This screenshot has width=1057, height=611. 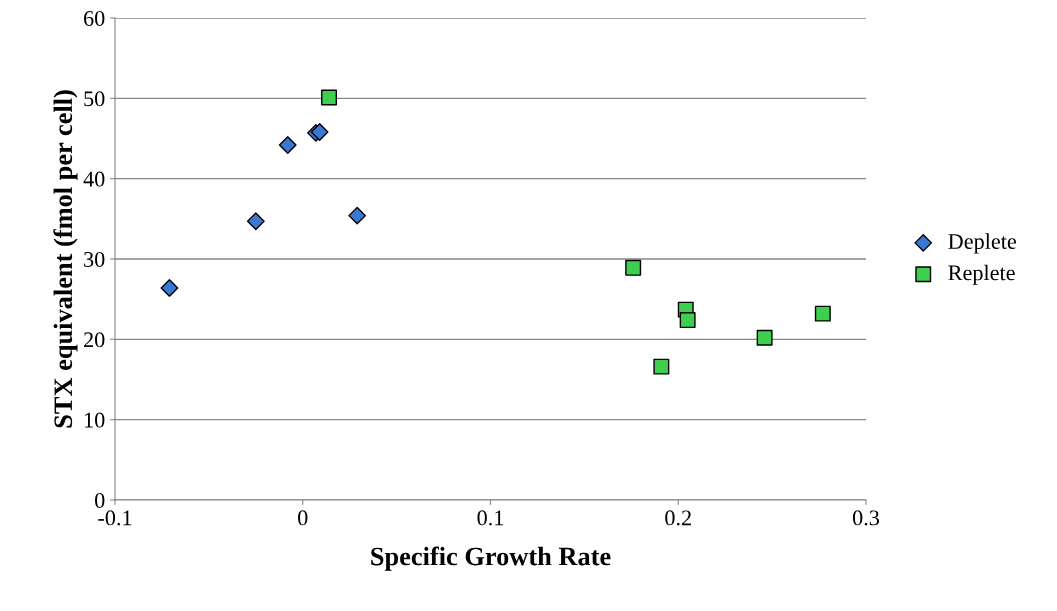 I want to click on x-axis-title: Specific Growth Rate, so click(x=491, y=558).